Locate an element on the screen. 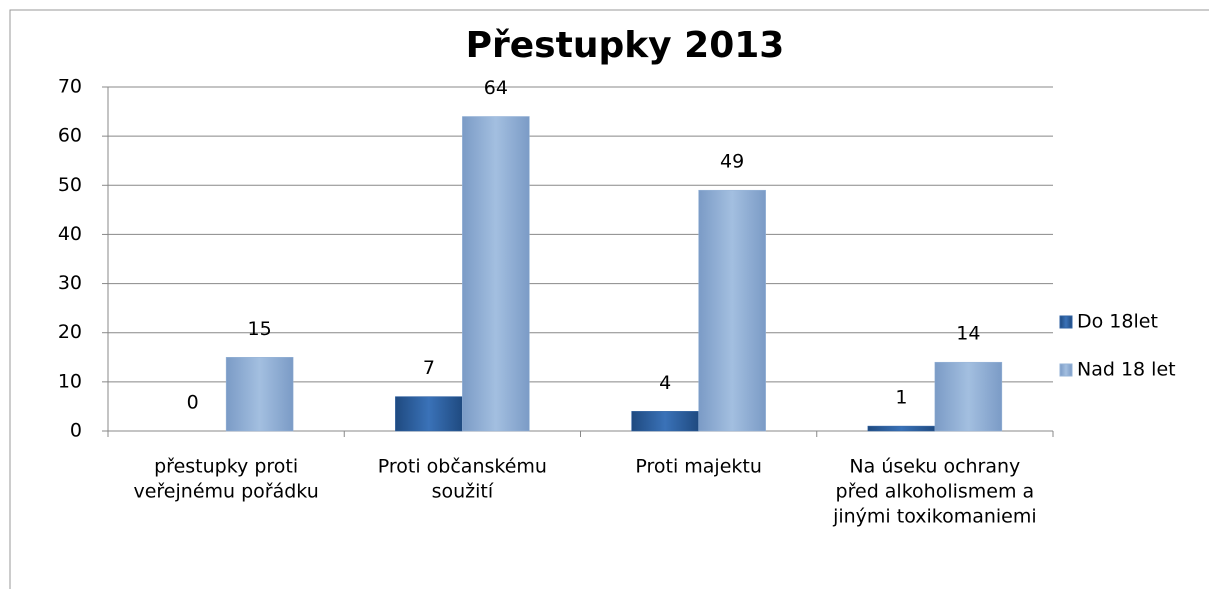 This screenshot has width=1209, height=589. x-tick-label: Na úseku ochrany is located at coordinates (934, 467).